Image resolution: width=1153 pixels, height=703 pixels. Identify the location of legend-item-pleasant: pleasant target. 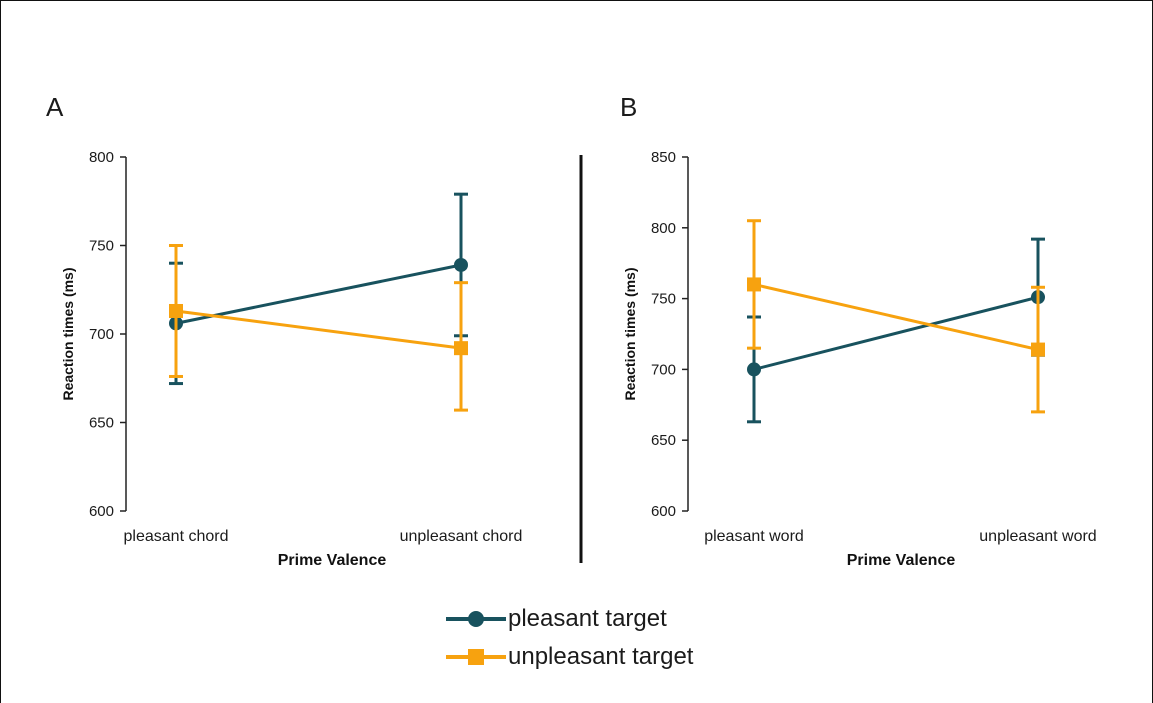
(646, 619).